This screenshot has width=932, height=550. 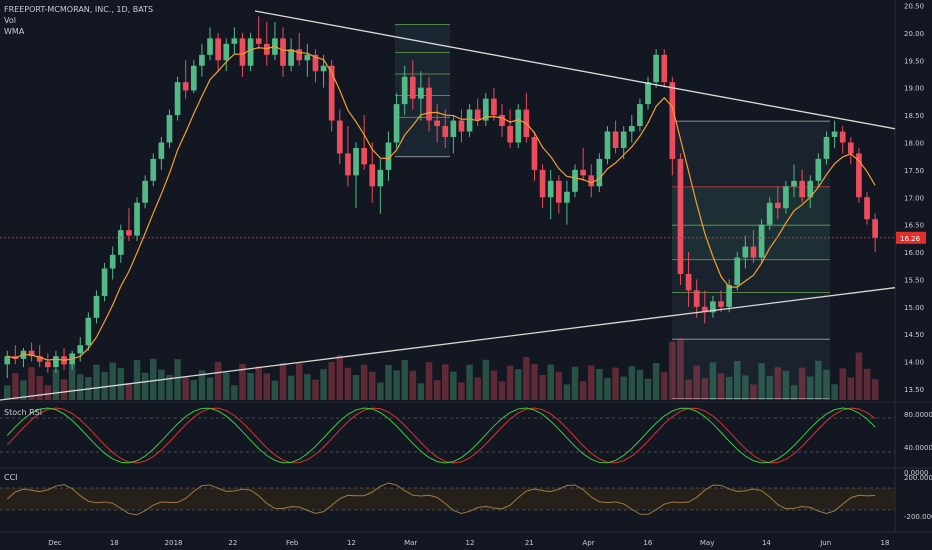 I want to click on time-tick-label: Feb, so click(x=292, y=543).